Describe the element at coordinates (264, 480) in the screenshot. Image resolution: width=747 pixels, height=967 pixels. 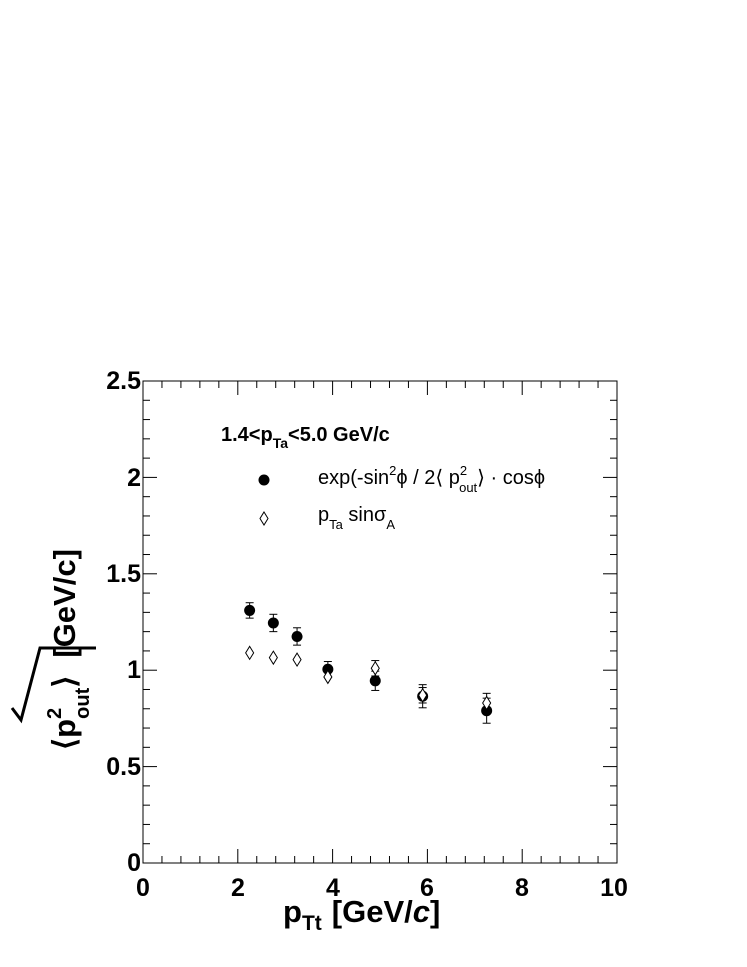
I see `legend-marker-filled-circle` at that location.